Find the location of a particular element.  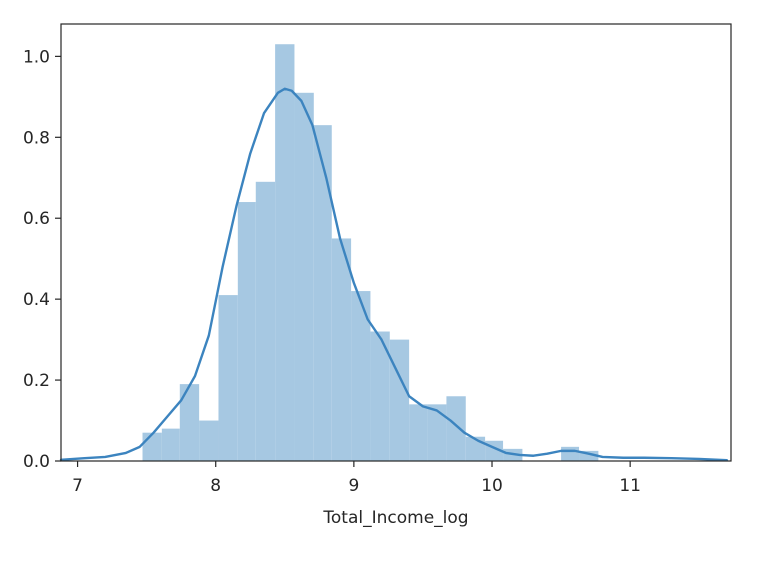

y-tick-label: 0.8 is located at coordinates (36, 138).